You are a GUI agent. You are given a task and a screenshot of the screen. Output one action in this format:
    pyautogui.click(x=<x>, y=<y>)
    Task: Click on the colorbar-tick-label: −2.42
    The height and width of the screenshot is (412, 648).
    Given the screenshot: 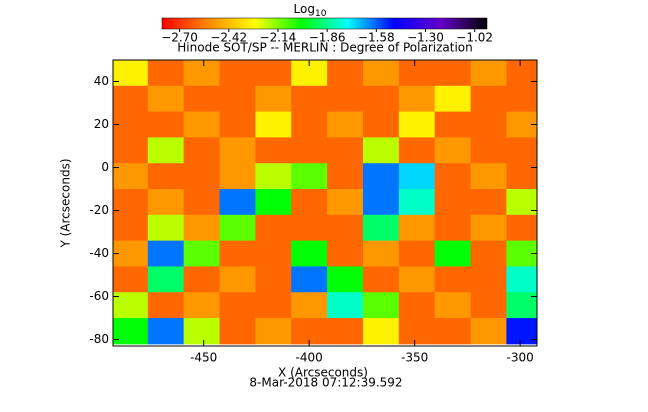 What is the action you would take?
    pyautogui.click(x=228, y=38)
    